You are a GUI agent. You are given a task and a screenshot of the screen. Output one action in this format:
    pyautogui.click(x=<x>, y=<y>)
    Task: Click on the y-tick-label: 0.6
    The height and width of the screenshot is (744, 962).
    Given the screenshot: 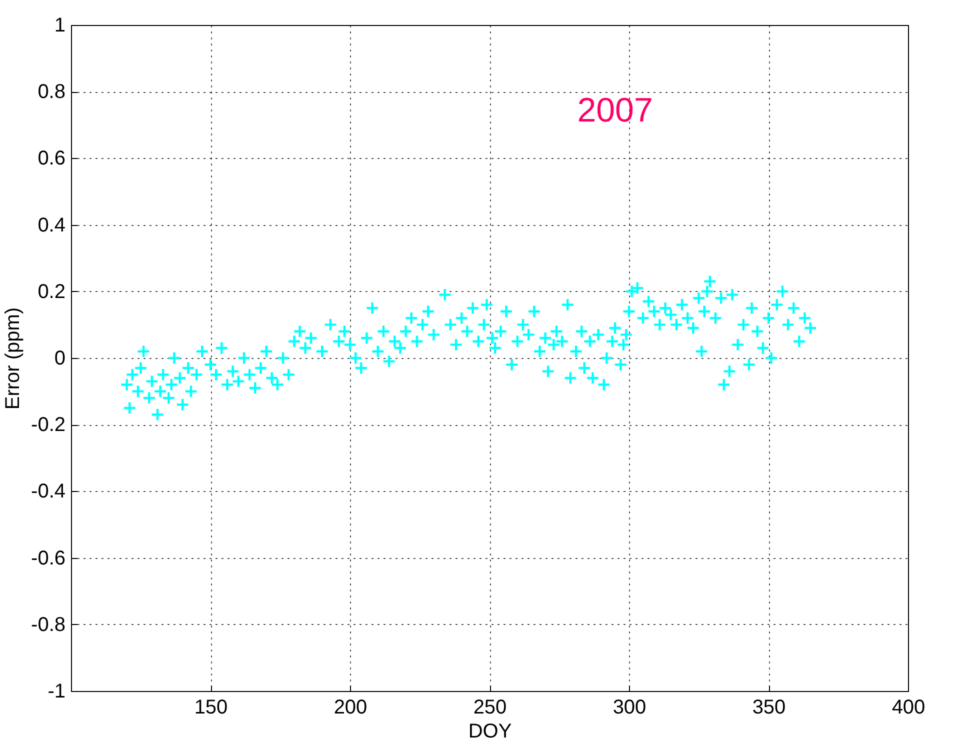 What is the action you would take?
    pyautogui.click(x=52, y=159)
    